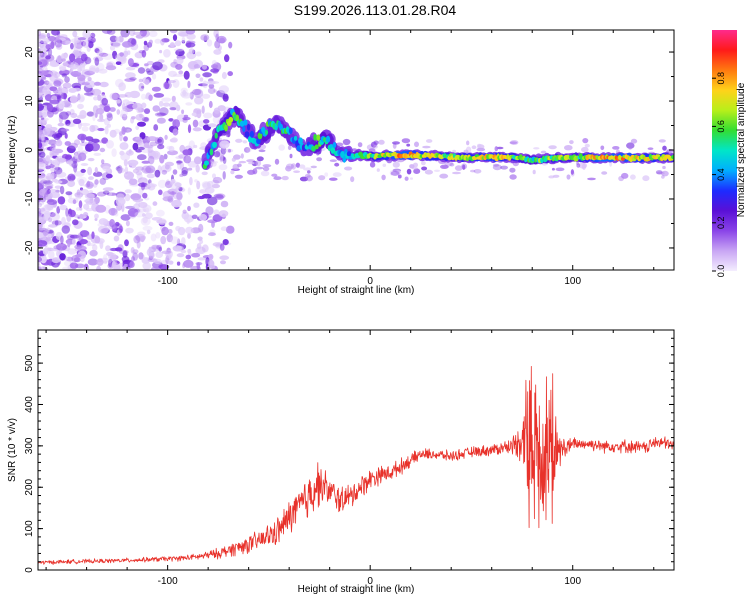 The width and height of the screenshot is (750, 600). I want to click on y-tick-label: -10, so click(29, 198).